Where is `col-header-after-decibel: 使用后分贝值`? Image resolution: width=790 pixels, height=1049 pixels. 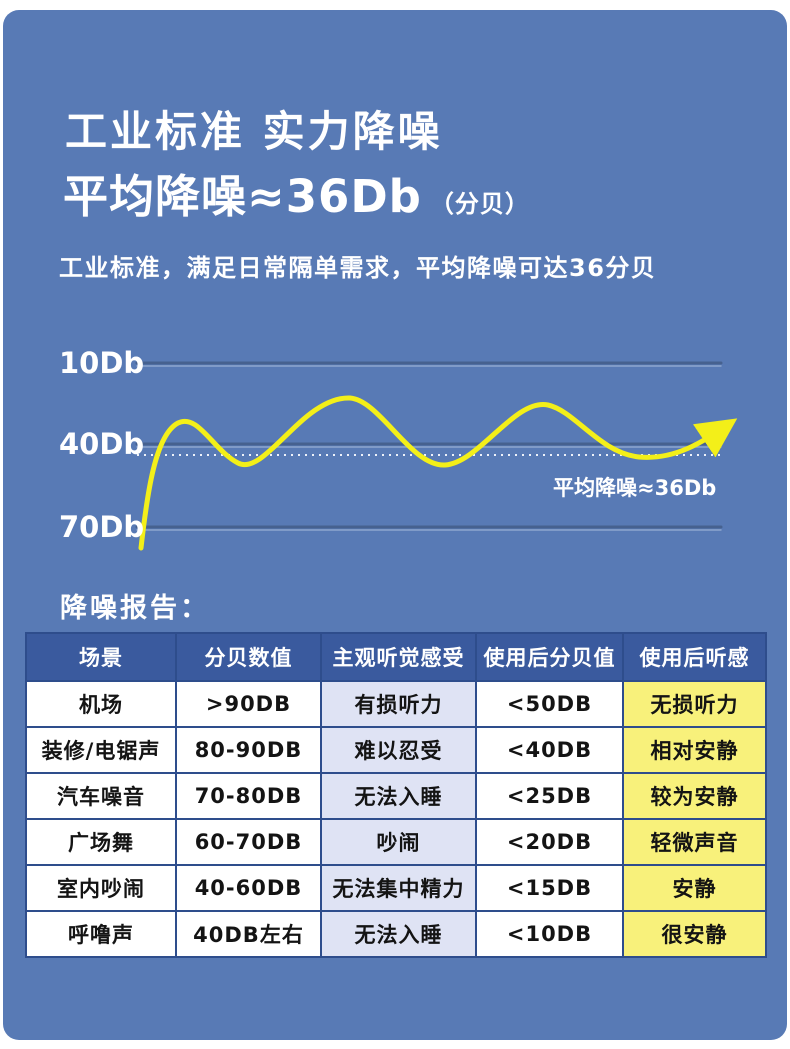 col-header-after-decibel: 使用后分贝值 is located at coordinates (549, 657).